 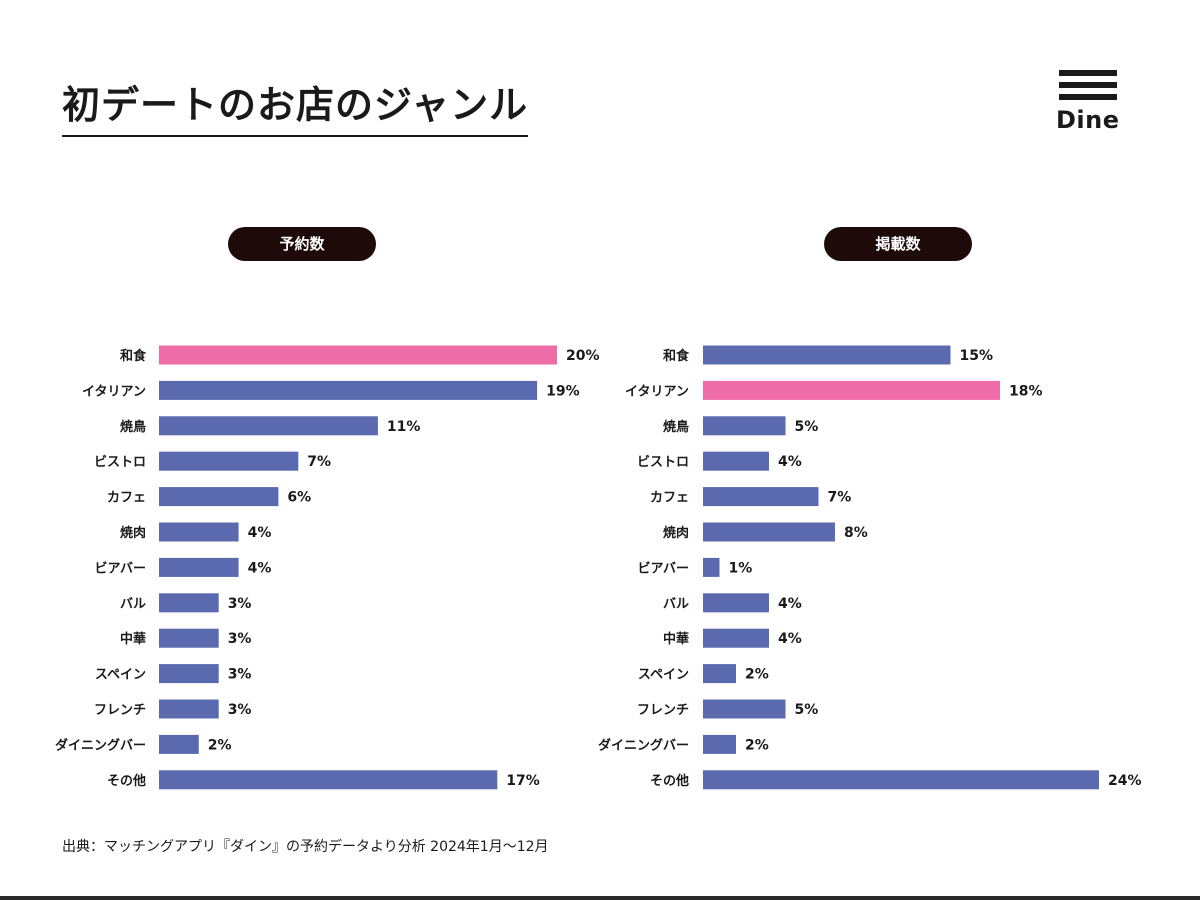 What do you see at coordinates (563, 391) in the screenshot?
I see `value-label: 19%` at bounding box center [563, 391].